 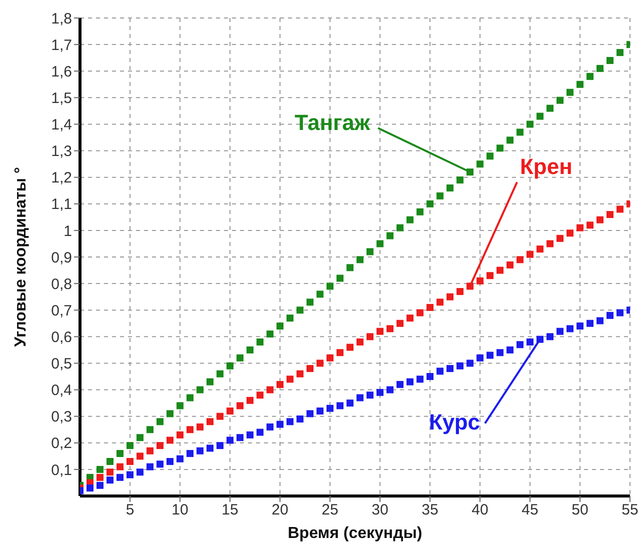 What do you see at coordinates (530, 510) in the screenshot?
I see `x-tick-label: 45` at bounding box center [530, 510].